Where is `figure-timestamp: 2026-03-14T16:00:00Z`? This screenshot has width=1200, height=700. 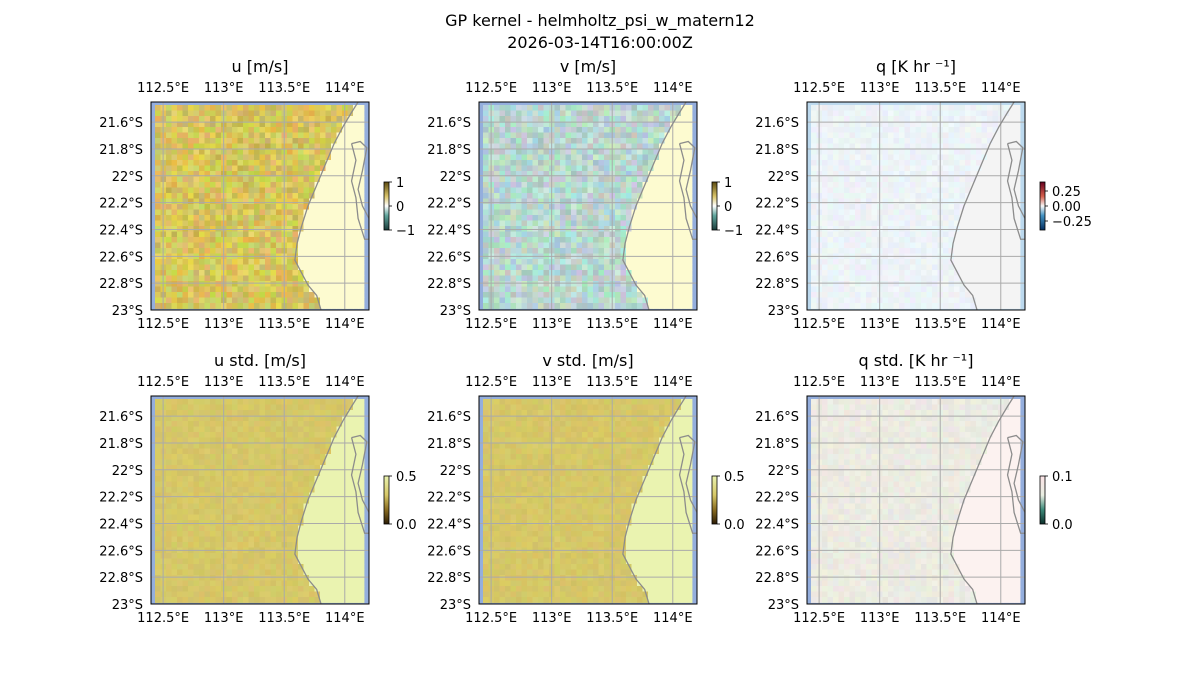 figure-timestamp: 2026-03-14T16:00:00Z is located at coordinates (600, 42).